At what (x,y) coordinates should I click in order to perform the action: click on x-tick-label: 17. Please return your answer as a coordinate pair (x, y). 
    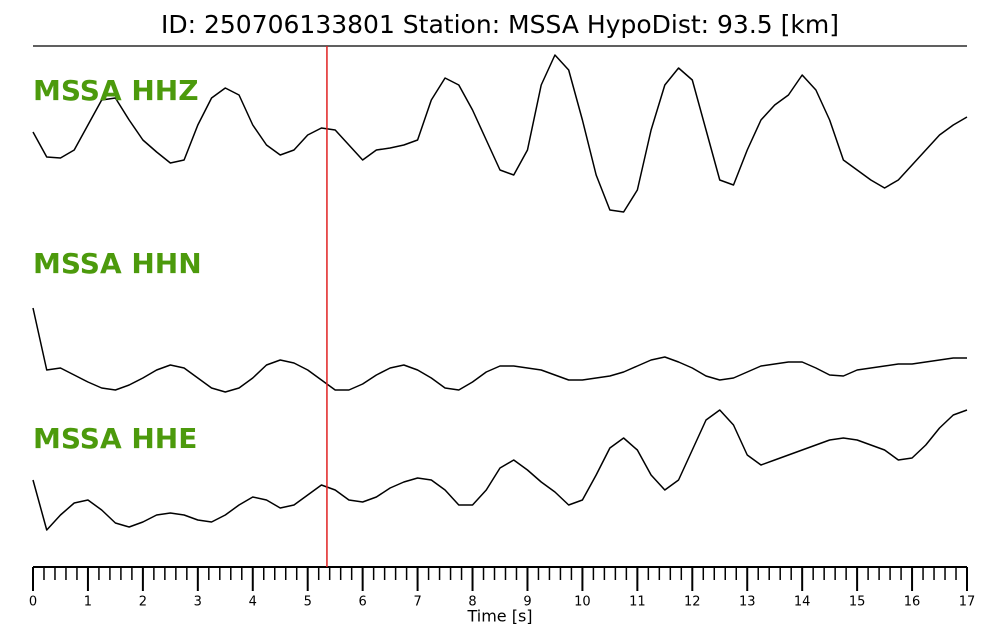
    Looking at the image, I should click on (967, 602).